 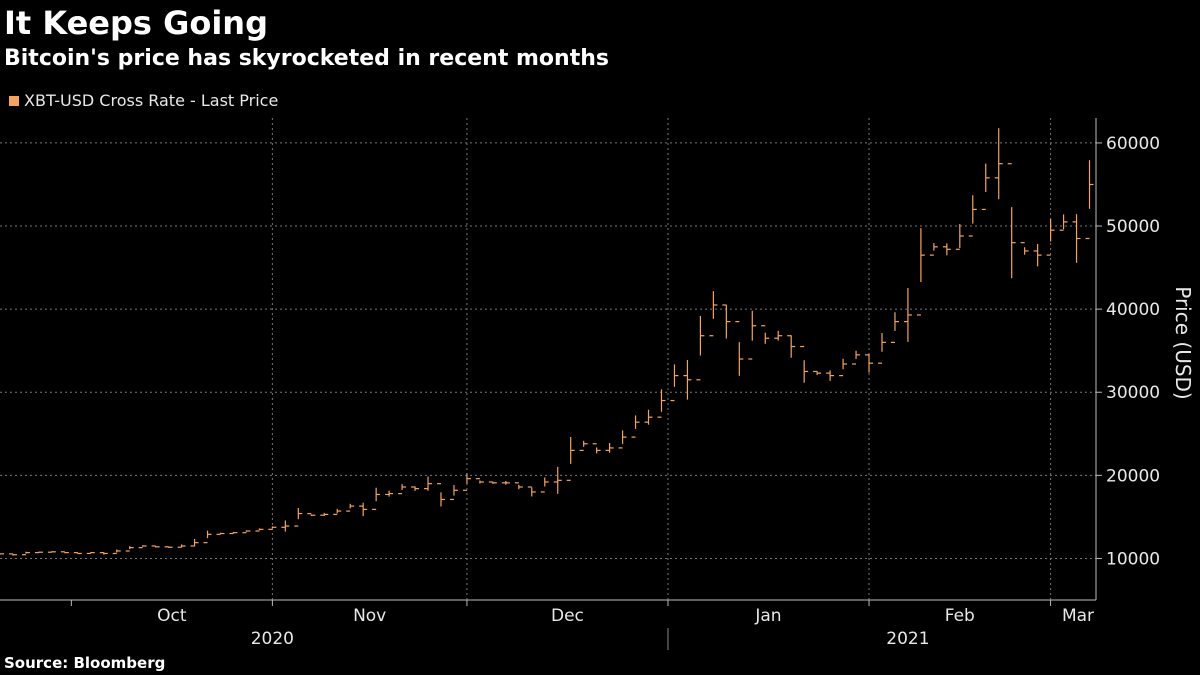 I want to click on y-tick-label: 60000, so click(x=1133, y=144).